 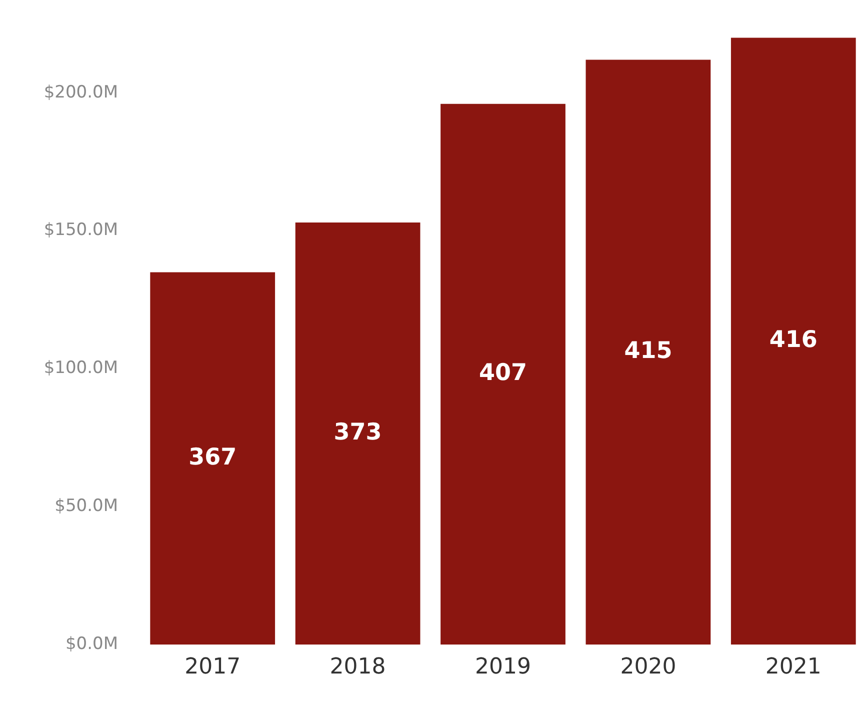 I want to click on y-tick-label: $200.0M, so click(x=81, y=92).